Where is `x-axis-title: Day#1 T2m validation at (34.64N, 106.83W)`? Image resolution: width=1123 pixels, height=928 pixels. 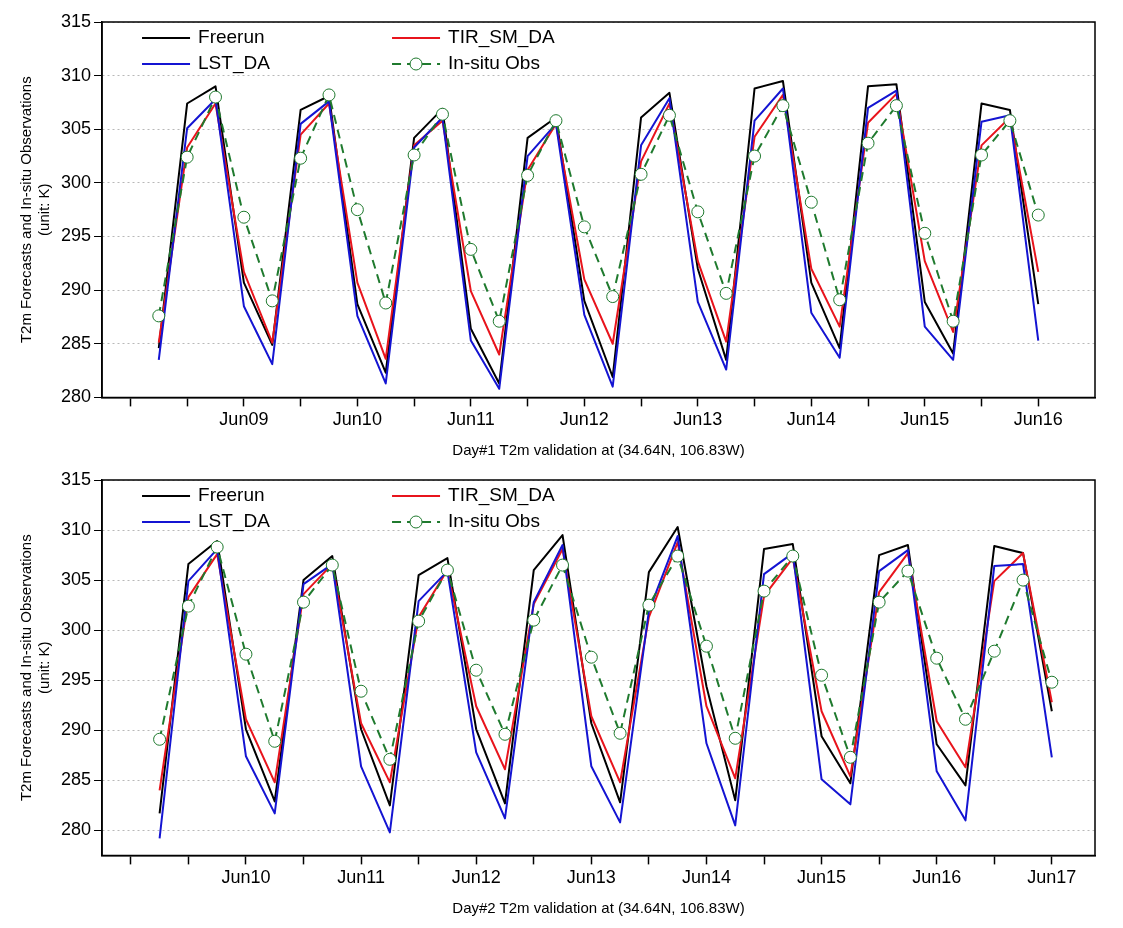 x-axis-title: Day#1 T2m validation at (34.64N, 106.83W) is located at coordinates (598, 450).